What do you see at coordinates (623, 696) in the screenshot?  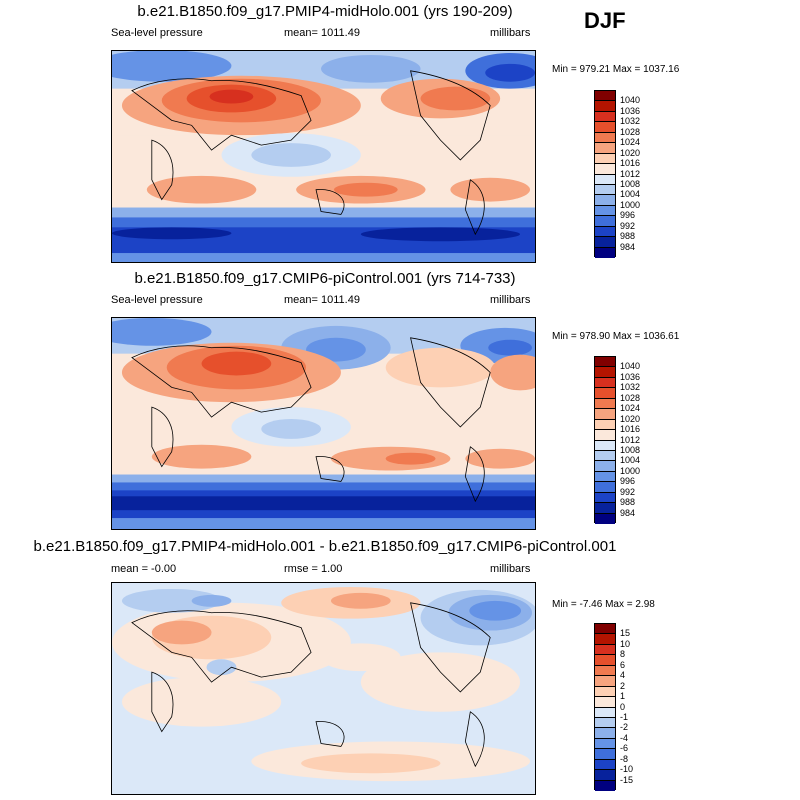 I see `colorbar-label: 1` at bounding box center [623, 696].